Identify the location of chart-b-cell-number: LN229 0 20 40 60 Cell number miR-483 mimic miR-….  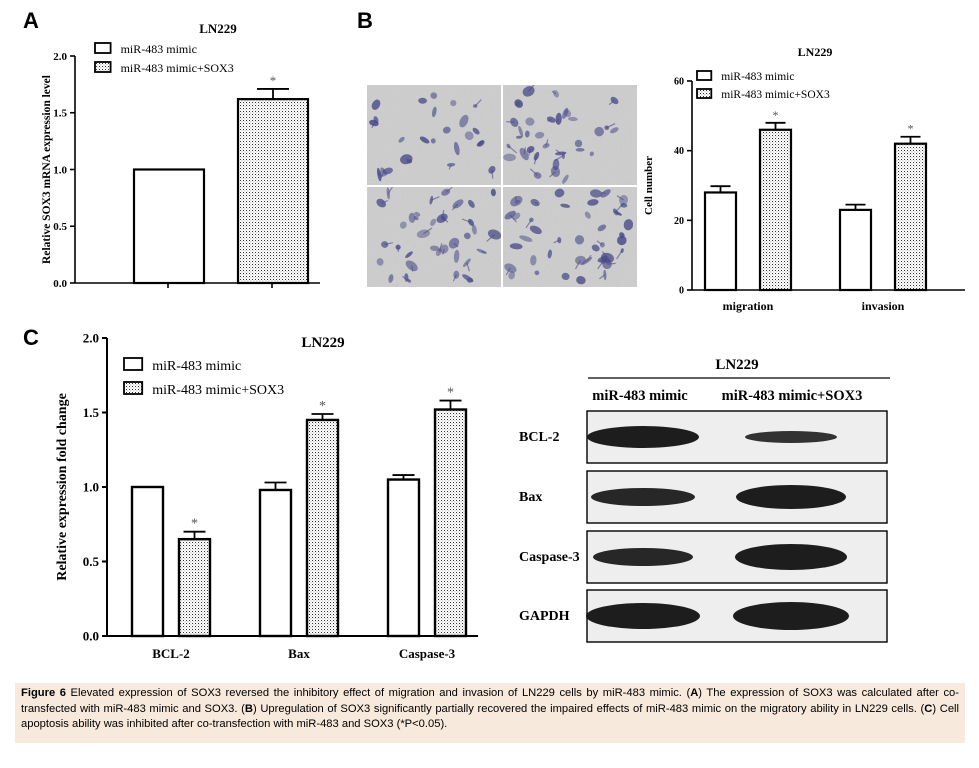
(804, 179).